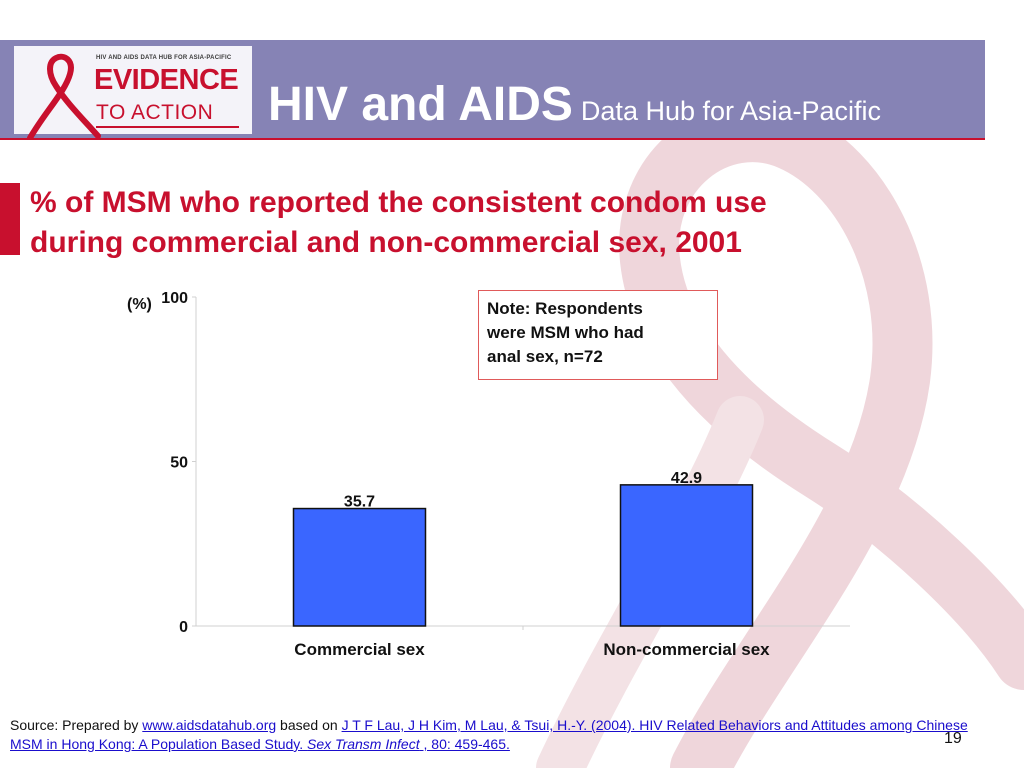 The image size is (1024, 768). Describe the element at coordinates (309, 725) in the screenshot. I see `source-mid: based on` at that location.